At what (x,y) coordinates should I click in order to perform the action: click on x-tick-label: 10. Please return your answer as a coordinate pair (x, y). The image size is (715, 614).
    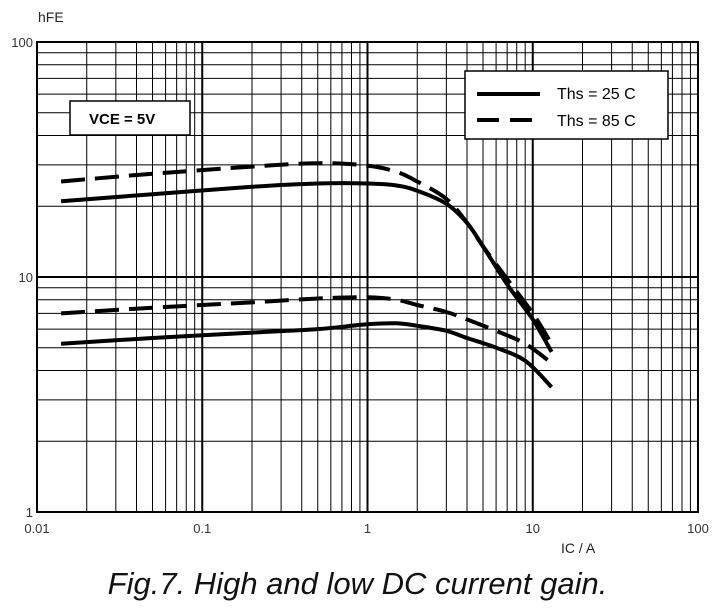
    Looking at the image, I should click on (533, 528).